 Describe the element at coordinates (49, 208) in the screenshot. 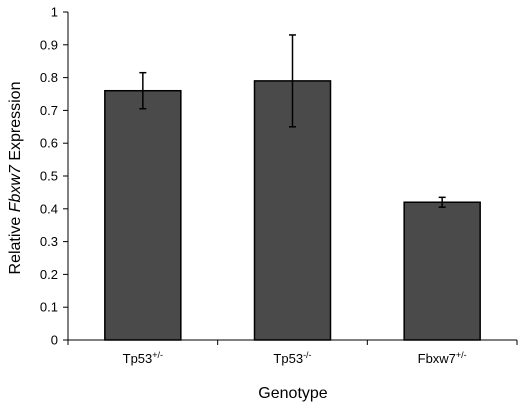

I see `y-tick-label: 0.4` at that location.